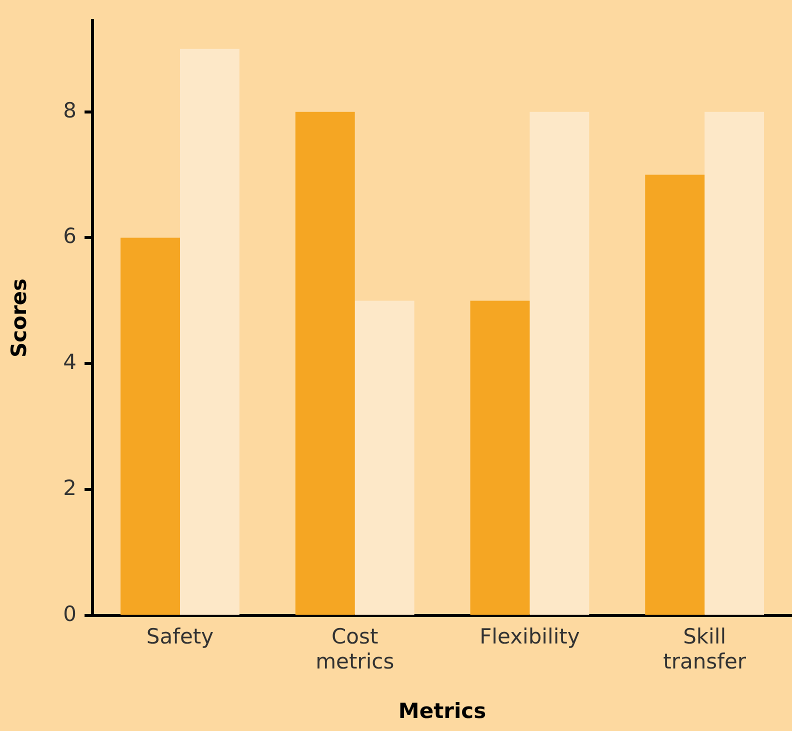  What do you see at coordinates (180, 636) in the screenshot?
I see `x-tick-label: Safety` at bounding box center [180, 636].